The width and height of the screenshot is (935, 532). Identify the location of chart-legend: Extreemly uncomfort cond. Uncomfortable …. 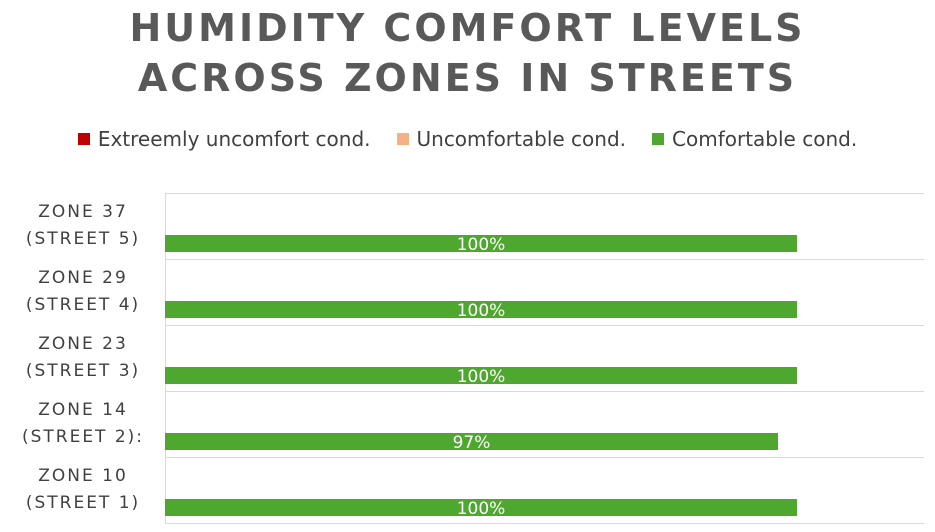
(467, 139).